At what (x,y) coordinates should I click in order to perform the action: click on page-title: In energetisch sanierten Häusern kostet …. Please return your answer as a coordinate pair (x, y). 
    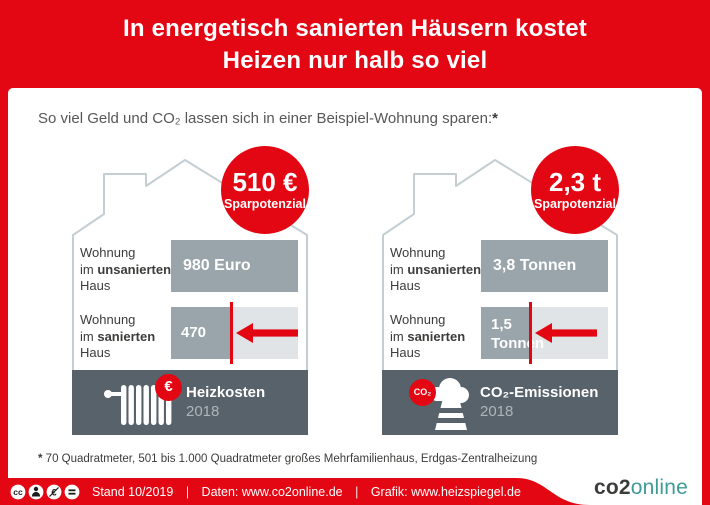
    Looking at the image, I should click on (355, 45).